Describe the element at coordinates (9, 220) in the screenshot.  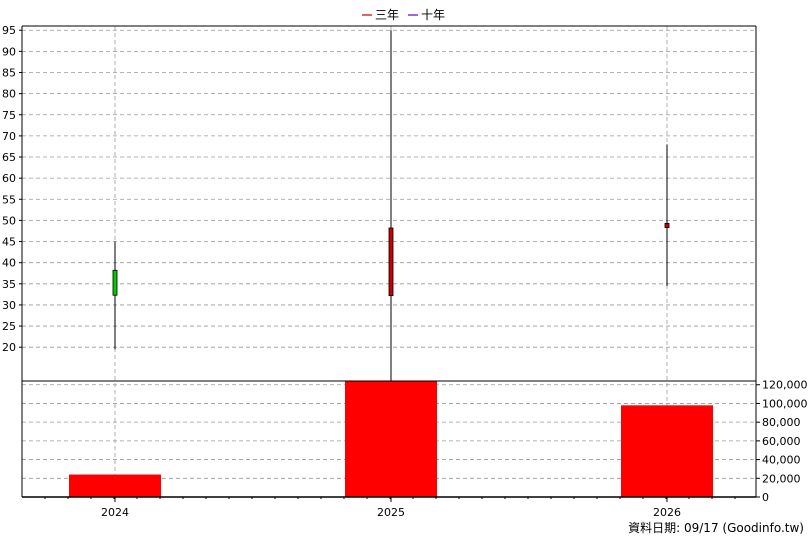
I see `price-tick-label: 50` at that location.